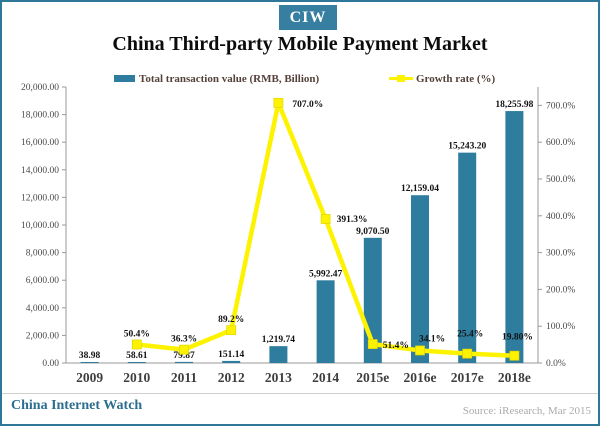  I want to click on right-axis-tick-label: 0.0%, so click(556, 364).